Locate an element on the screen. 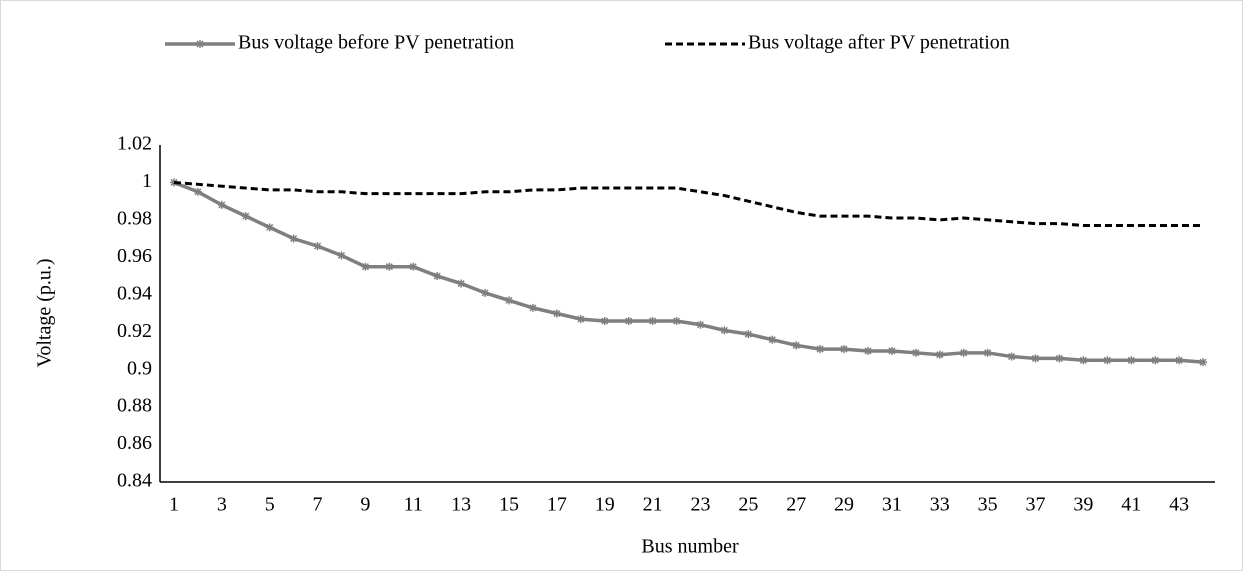  x-tick-label: 15 is located at coordinates (509, 505).